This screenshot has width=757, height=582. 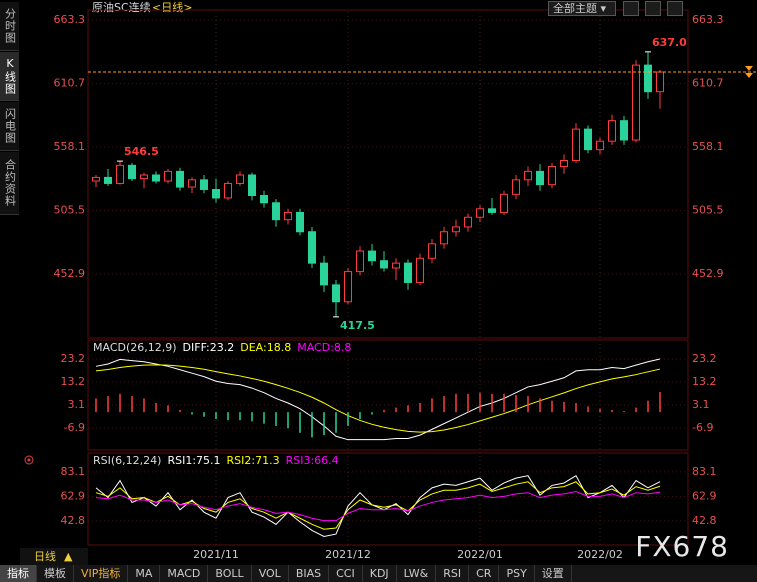 What do you see at coordinates (270, 573) in the screenshot?
I see `tab: VOL` at bounding box center [270, 573].